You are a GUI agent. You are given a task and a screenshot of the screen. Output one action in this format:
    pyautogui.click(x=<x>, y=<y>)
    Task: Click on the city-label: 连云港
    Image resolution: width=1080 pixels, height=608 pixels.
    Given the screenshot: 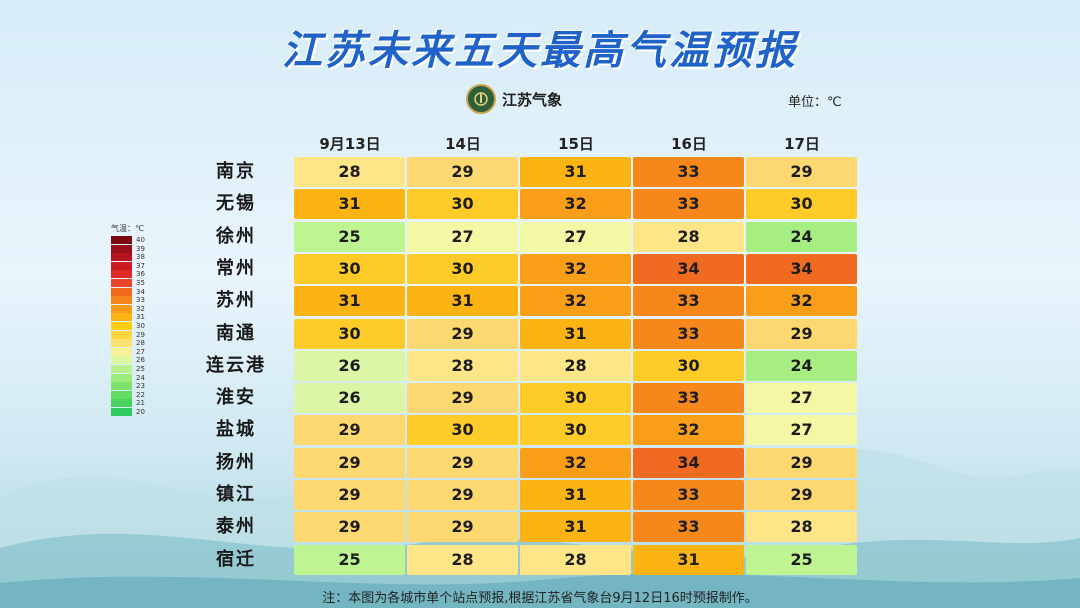 What is the action you would take?
    pyautogui.click(x=236, y=365)
    